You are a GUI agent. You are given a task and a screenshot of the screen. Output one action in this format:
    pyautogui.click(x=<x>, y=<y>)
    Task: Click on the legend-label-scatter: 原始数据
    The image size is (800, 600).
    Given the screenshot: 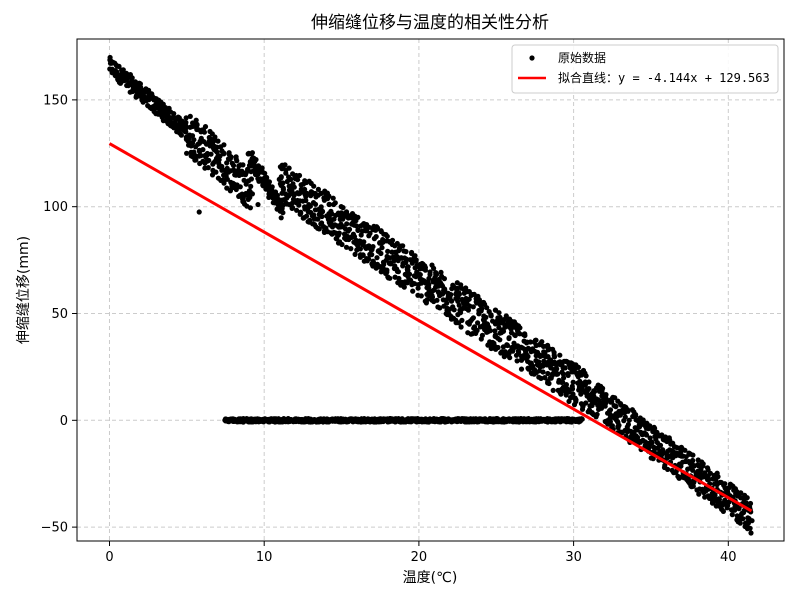 What is the action you would take?
    pyautogui.click(x=582, y=57)
    